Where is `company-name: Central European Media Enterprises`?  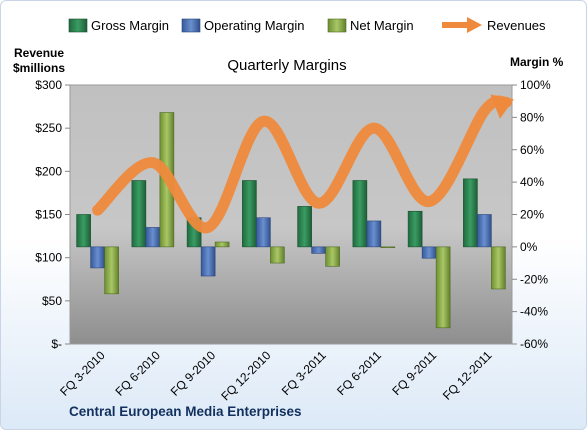 company-name: Central European Media Enterprises is located at coordinates (185, 411).